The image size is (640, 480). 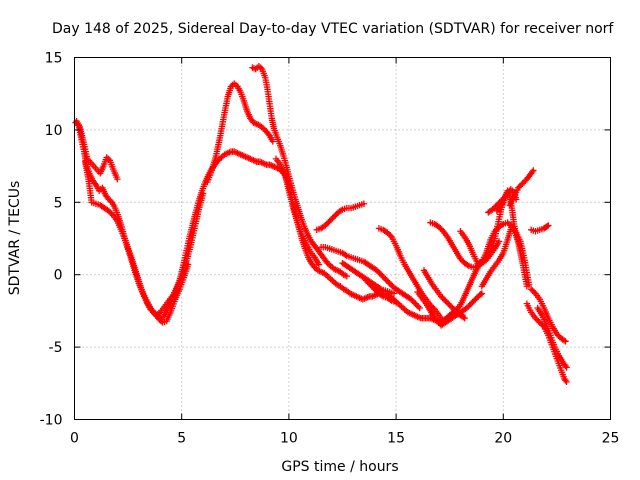 I want to click on x-tick-label: 10, so click(x=289, y=439).